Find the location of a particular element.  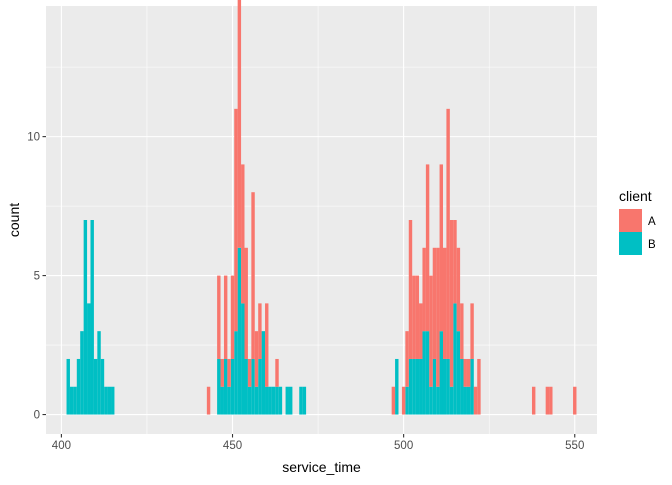

y-axis-ticks: 0 5 10 is located at coordinates (36, 277).